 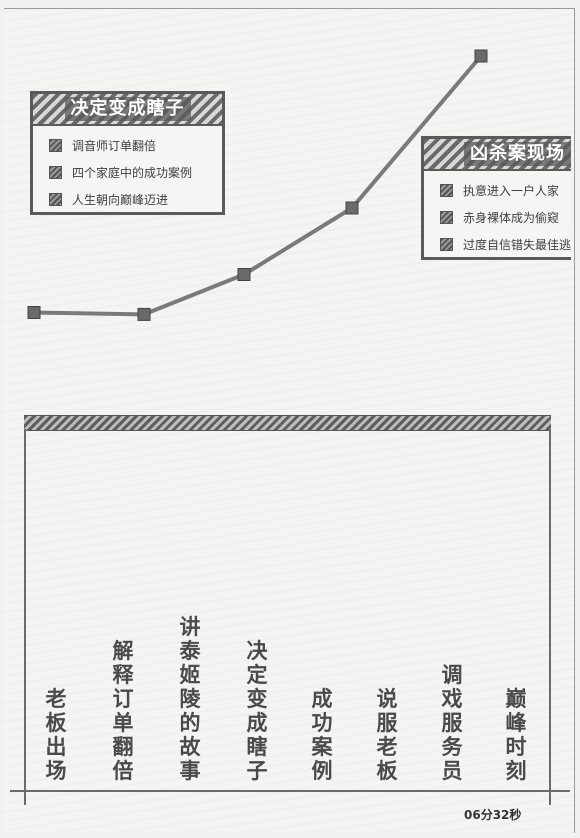 I want to click on callout-murder-title: 凶杀案现场, so click(x=517, y=154).